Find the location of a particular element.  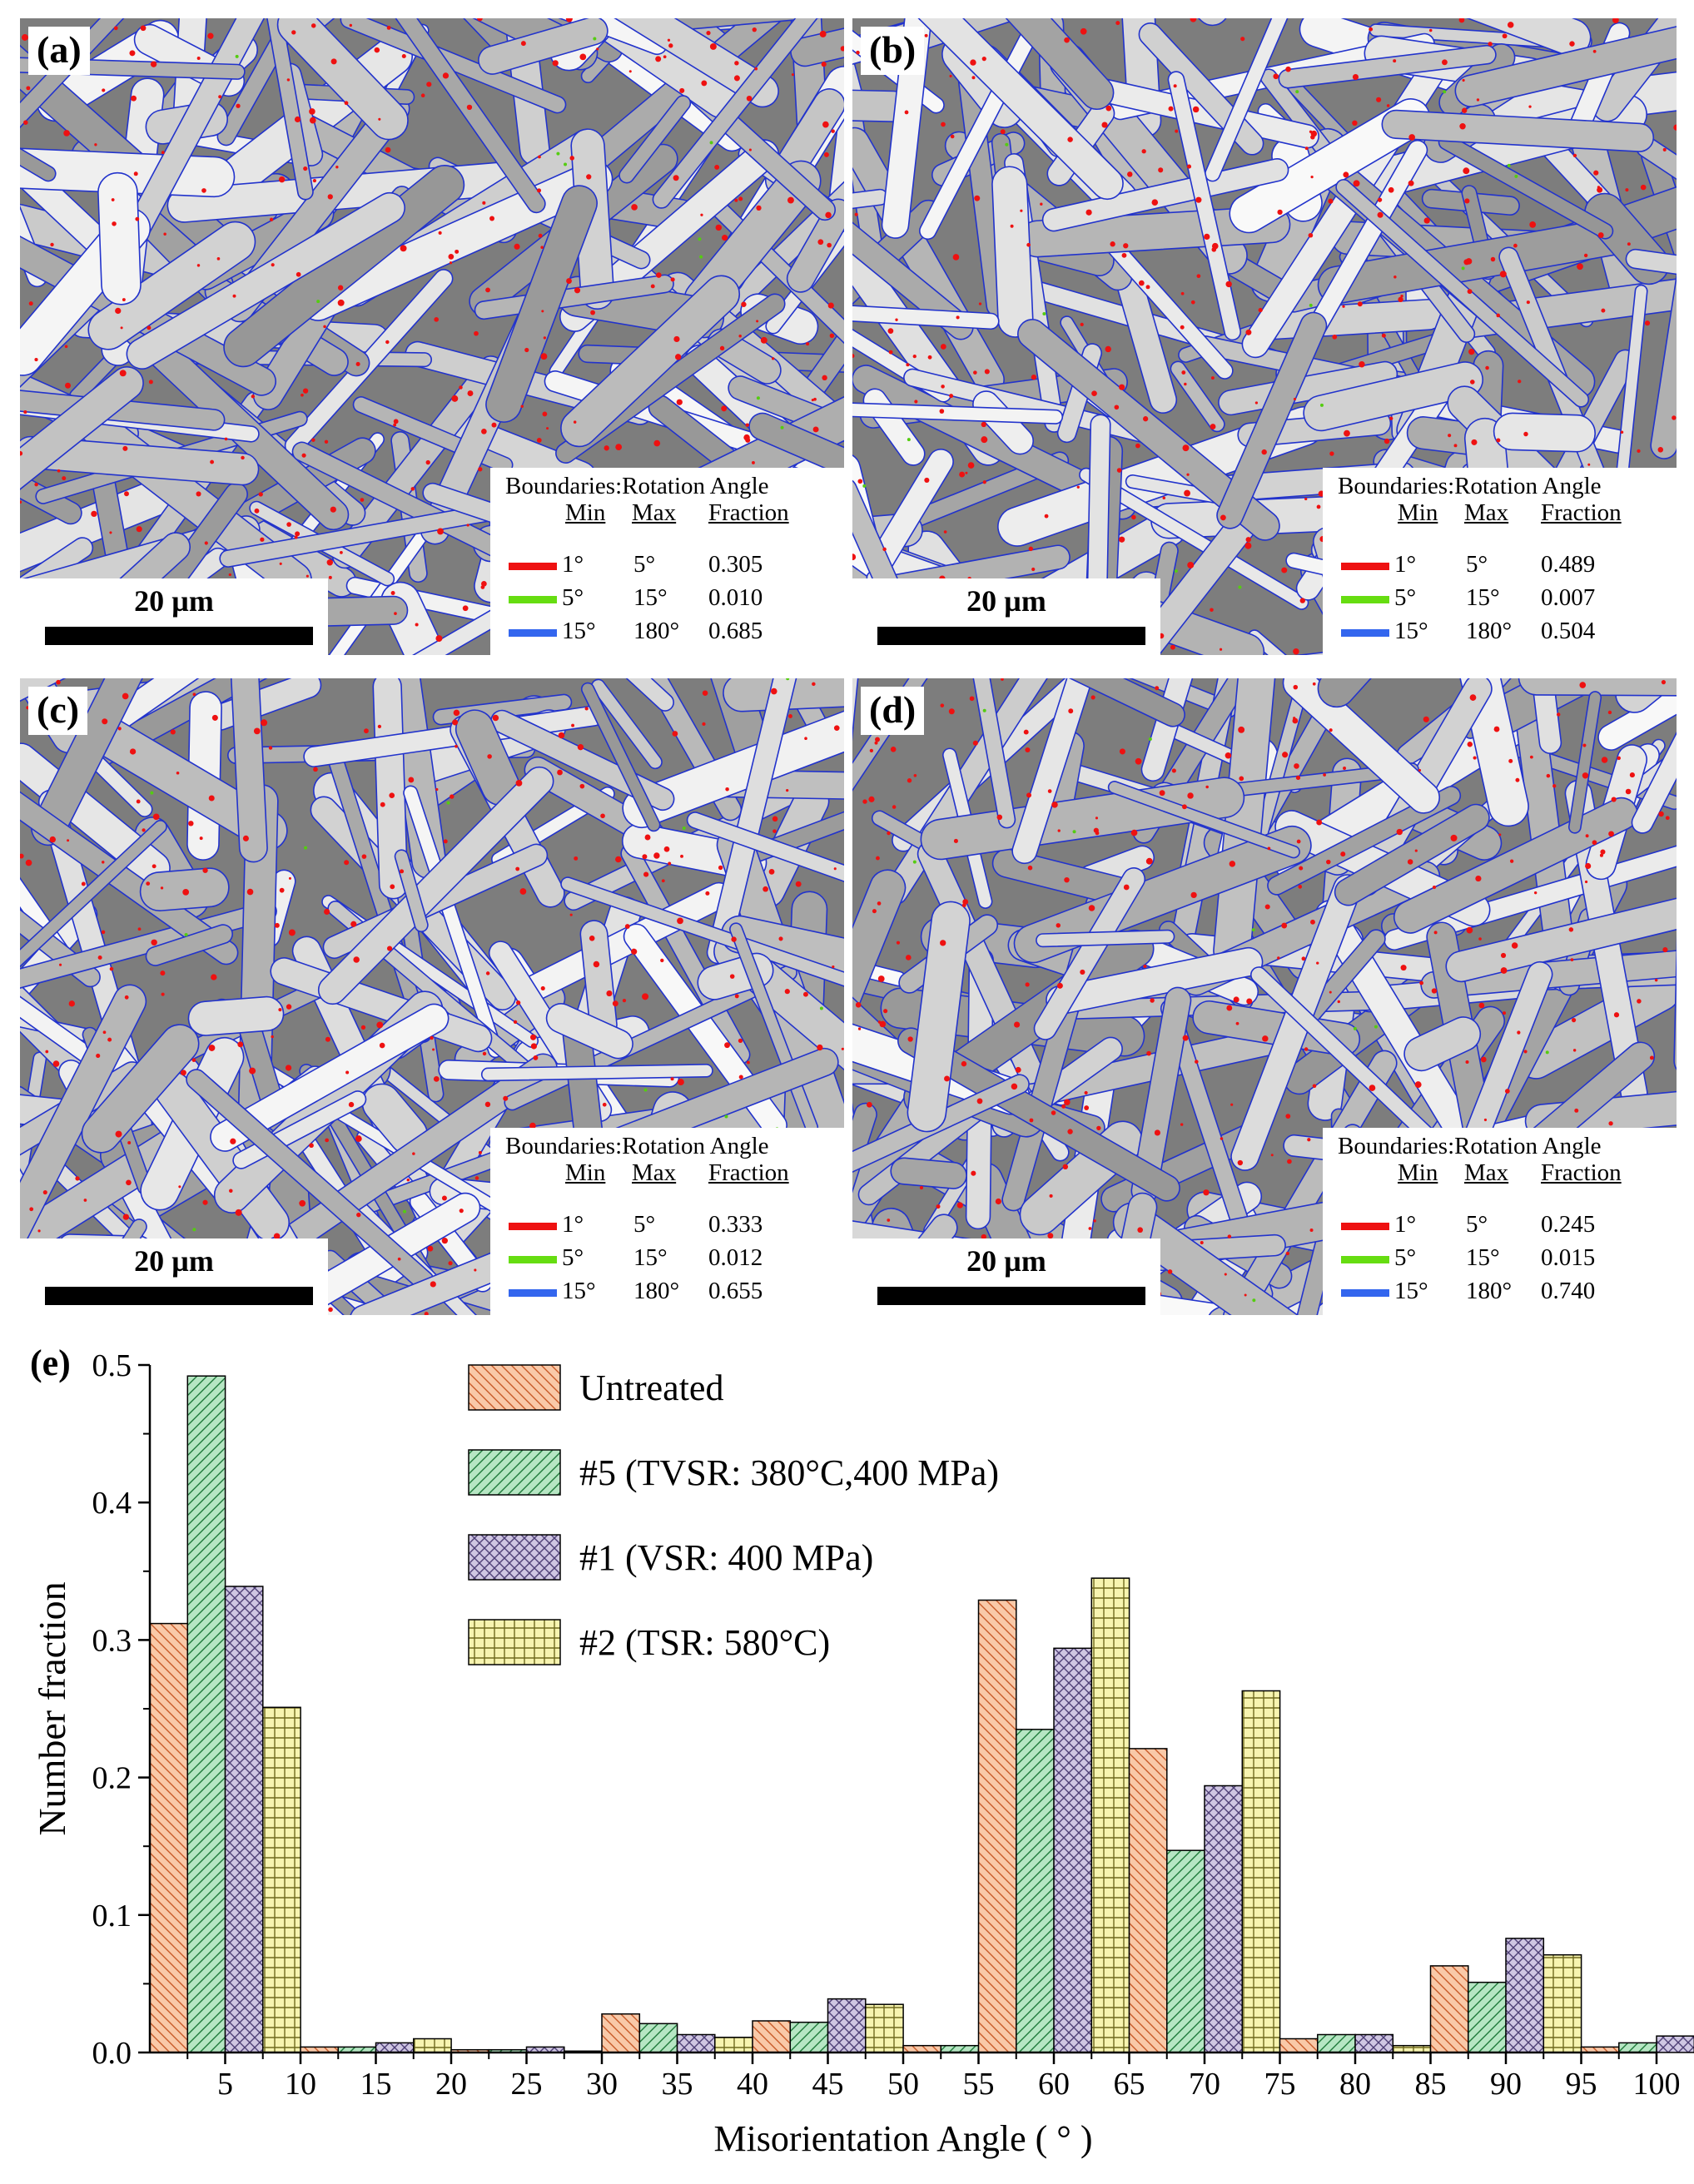

x-tick-label: 60 is located at coordinates (1054, 2084).